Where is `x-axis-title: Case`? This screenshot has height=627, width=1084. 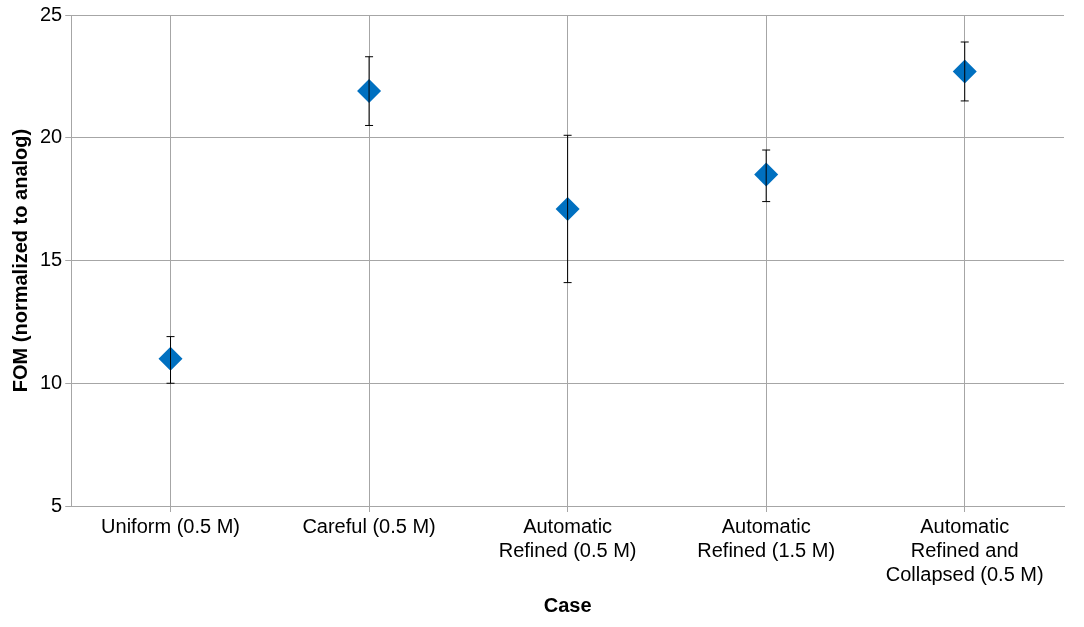 x-axis-title: Case is located at coordinates (567, 604).